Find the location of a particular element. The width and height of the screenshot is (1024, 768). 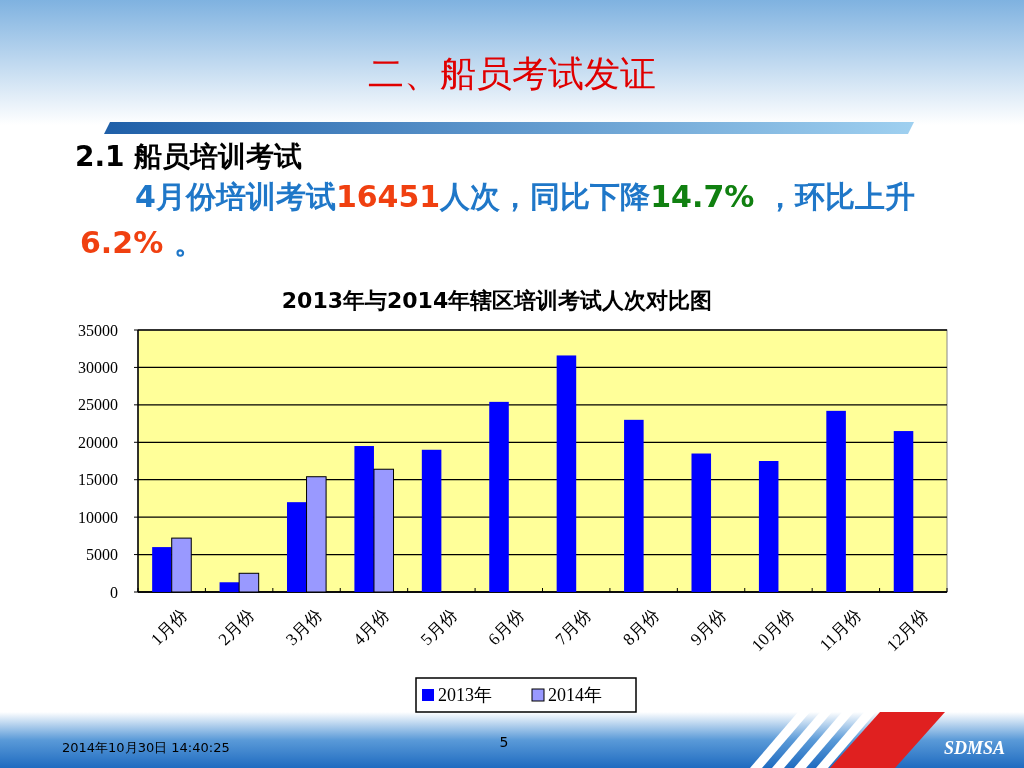

x-tick-label: 4月份 is located at coordinates (371, 627).